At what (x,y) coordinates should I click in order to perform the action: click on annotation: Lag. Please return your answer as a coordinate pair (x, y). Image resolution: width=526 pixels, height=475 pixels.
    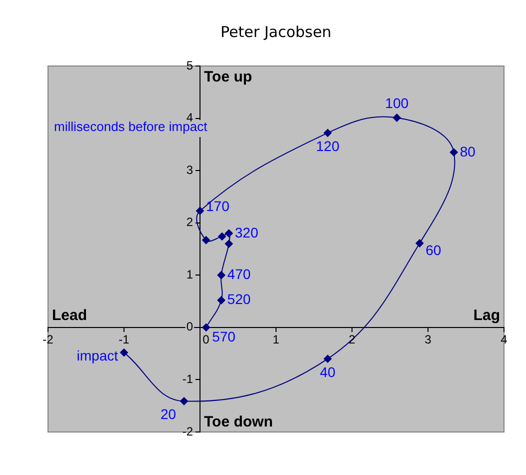
    Looking at the image, I should click on (486, 315).